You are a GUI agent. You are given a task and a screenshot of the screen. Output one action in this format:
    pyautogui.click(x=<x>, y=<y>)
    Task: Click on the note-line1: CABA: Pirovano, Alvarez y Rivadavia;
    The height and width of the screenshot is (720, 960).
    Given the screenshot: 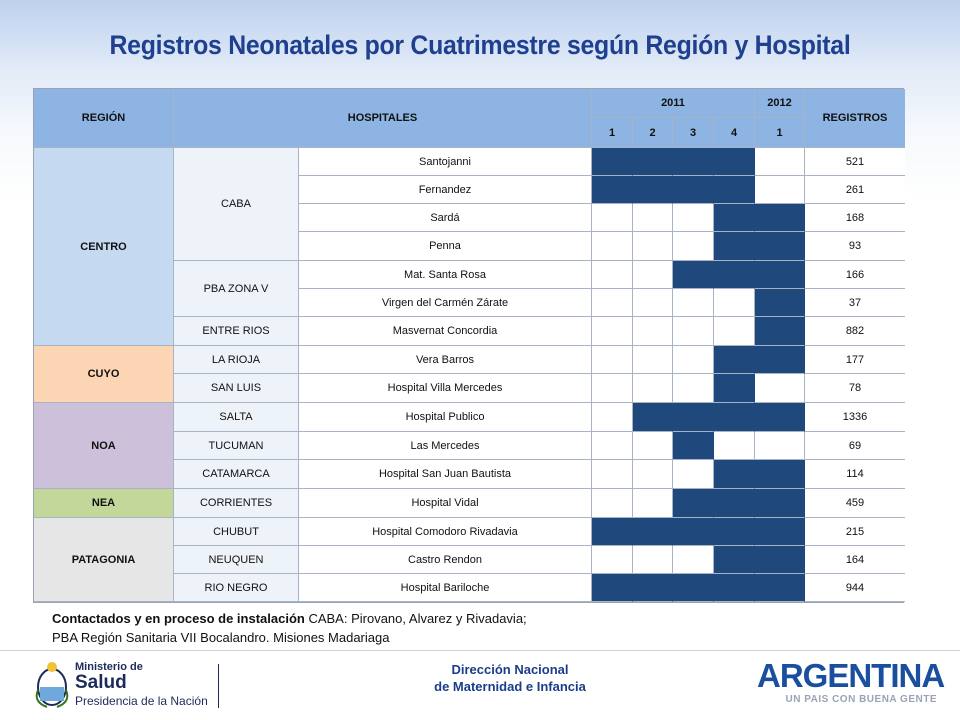 What is the action you would take?
    pyautogui.click(x=415, y=618)
    